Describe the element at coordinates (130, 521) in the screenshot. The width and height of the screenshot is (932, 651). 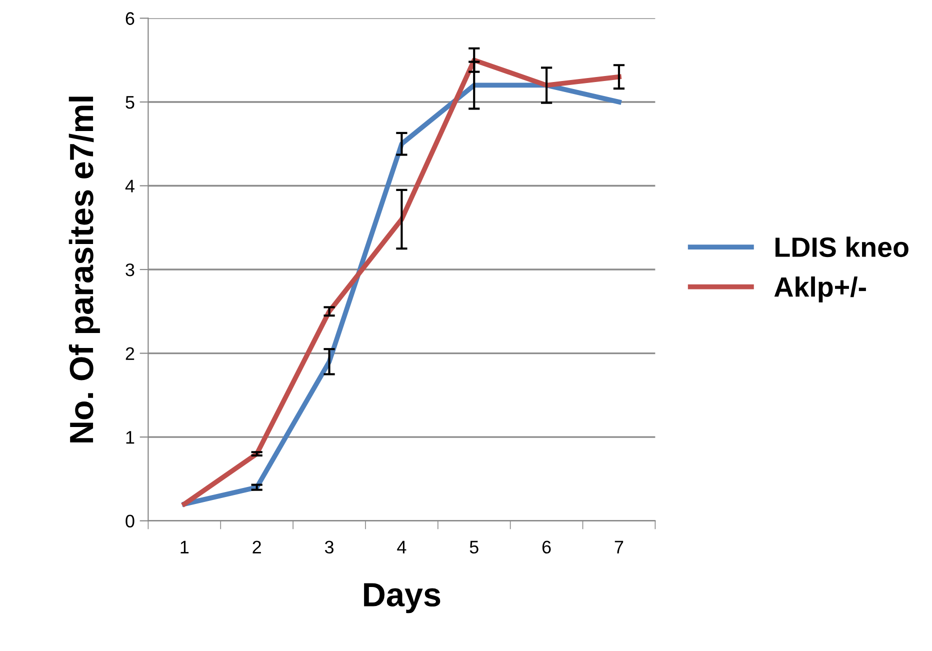
I see `y-tick-label: 0` at that location.